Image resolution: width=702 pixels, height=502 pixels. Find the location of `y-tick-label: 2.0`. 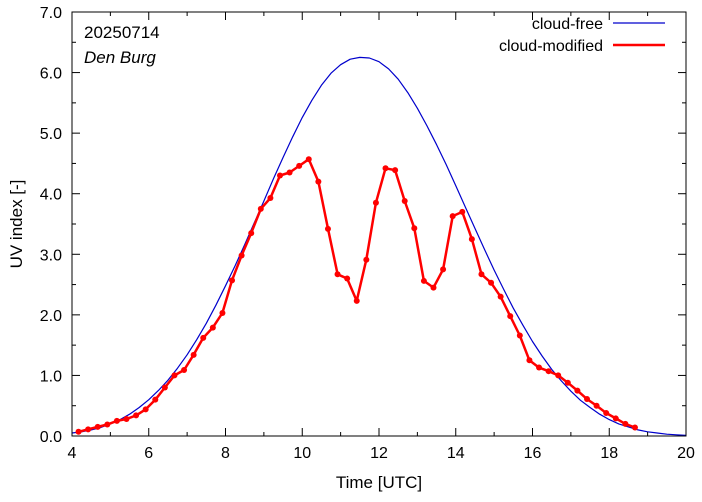

y-tick-label: 2.0 is located at coordinates (51, 316).